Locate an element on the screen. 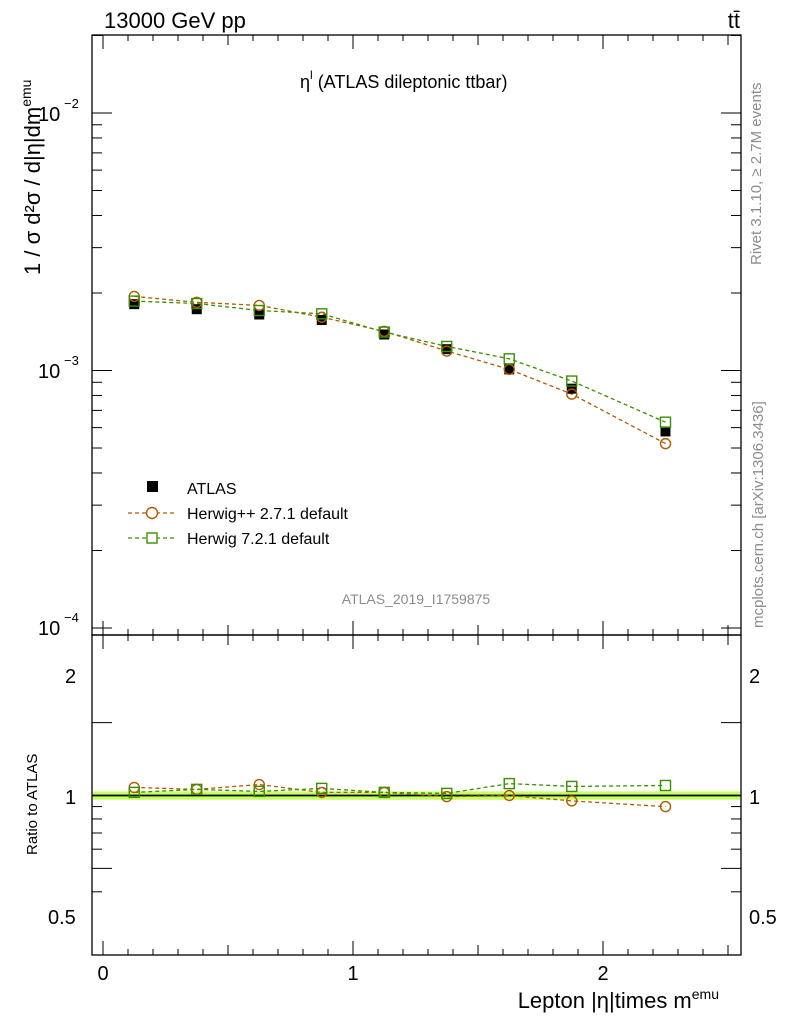  y-tick-exp-1e-3: −3 is located at coordinates (71, 360).